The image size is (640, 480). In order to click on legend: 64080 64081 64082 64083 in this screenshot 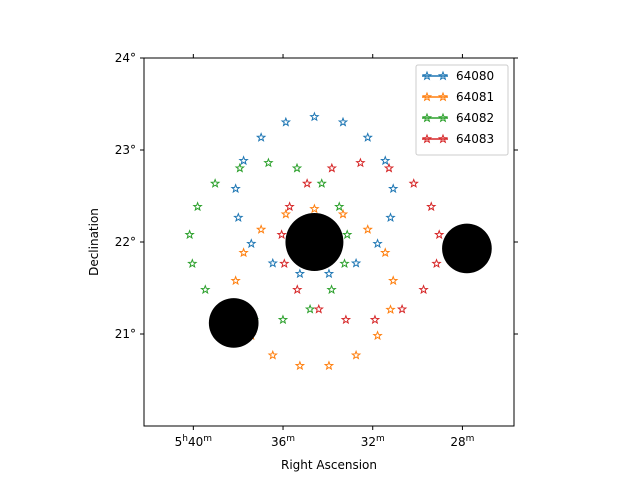, I will do `click(462, 110)`.